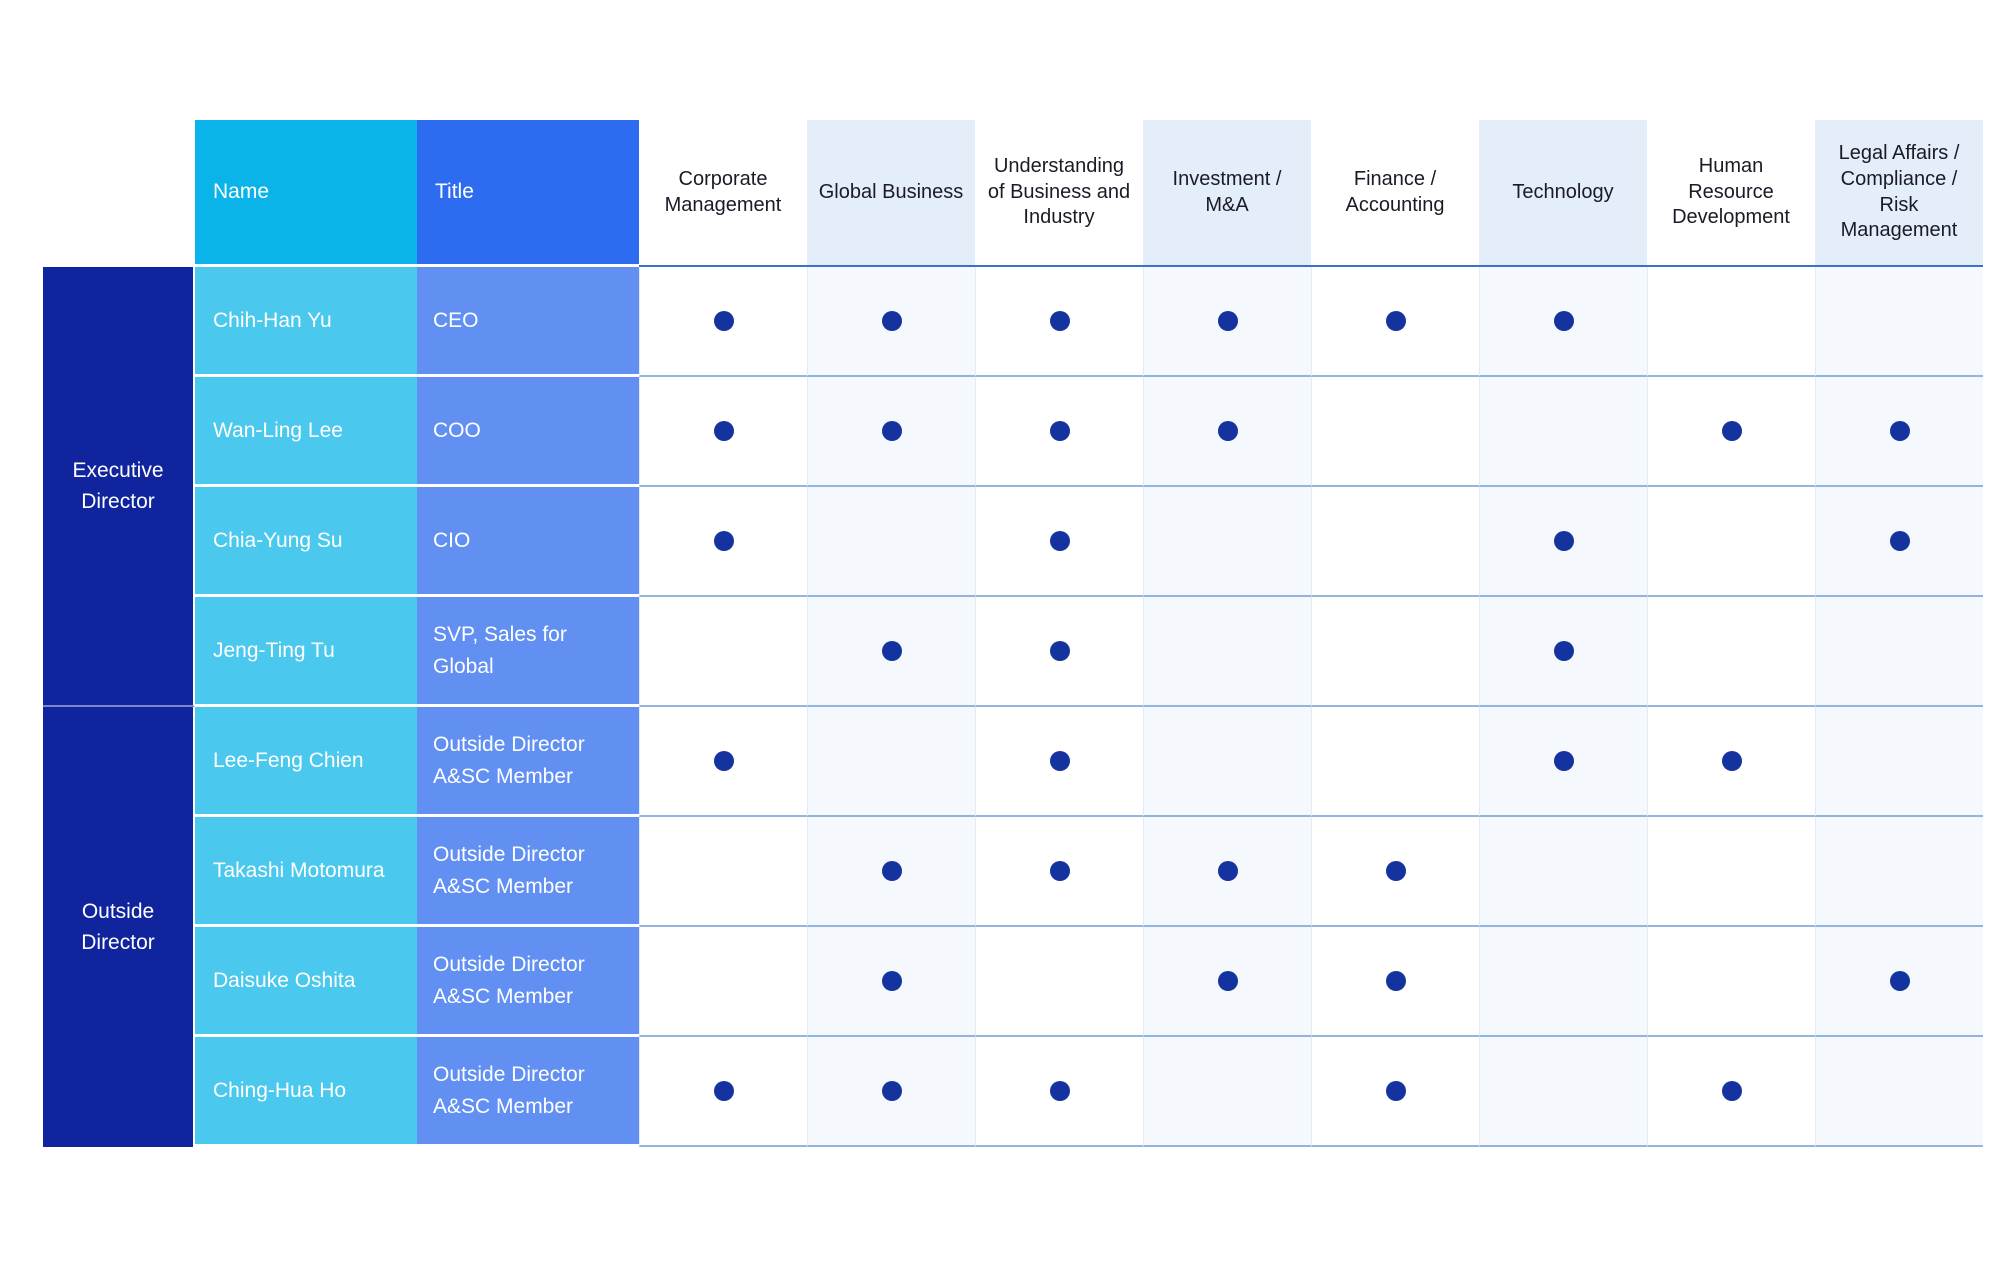 Image resolution: width=2000 pixels, height=1277 pixels. I want to click on name-cell: Jeng-Ting Tu, so click(306, 652).